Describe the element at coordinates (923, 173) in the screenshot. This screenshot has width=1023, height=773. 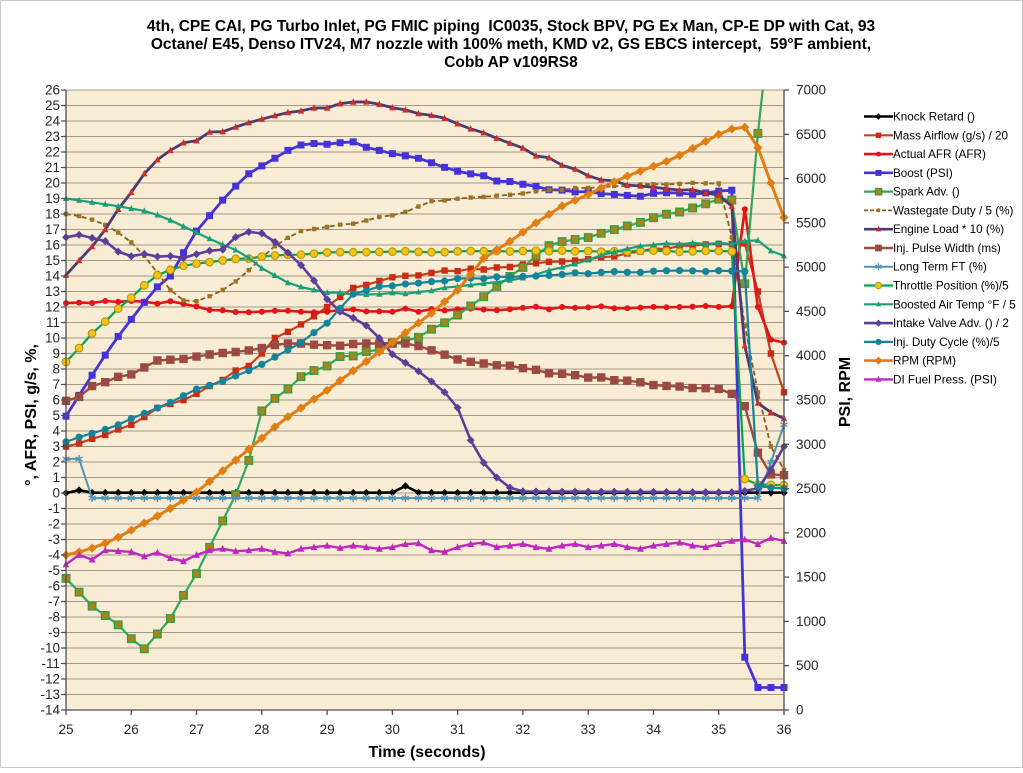
I see `svg-text: Boost (PSI)` at that location.